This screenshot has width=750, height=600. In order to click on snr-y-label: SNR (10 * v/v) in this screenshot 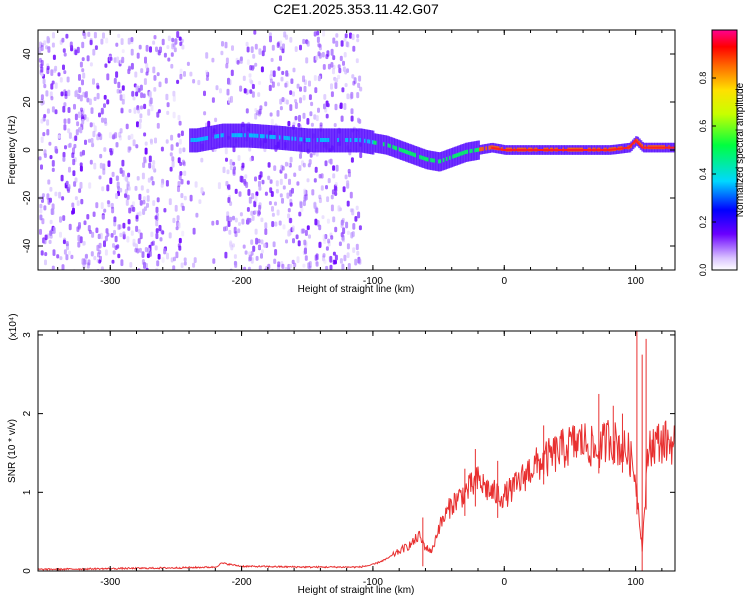, I will do `click(12, 451)`.